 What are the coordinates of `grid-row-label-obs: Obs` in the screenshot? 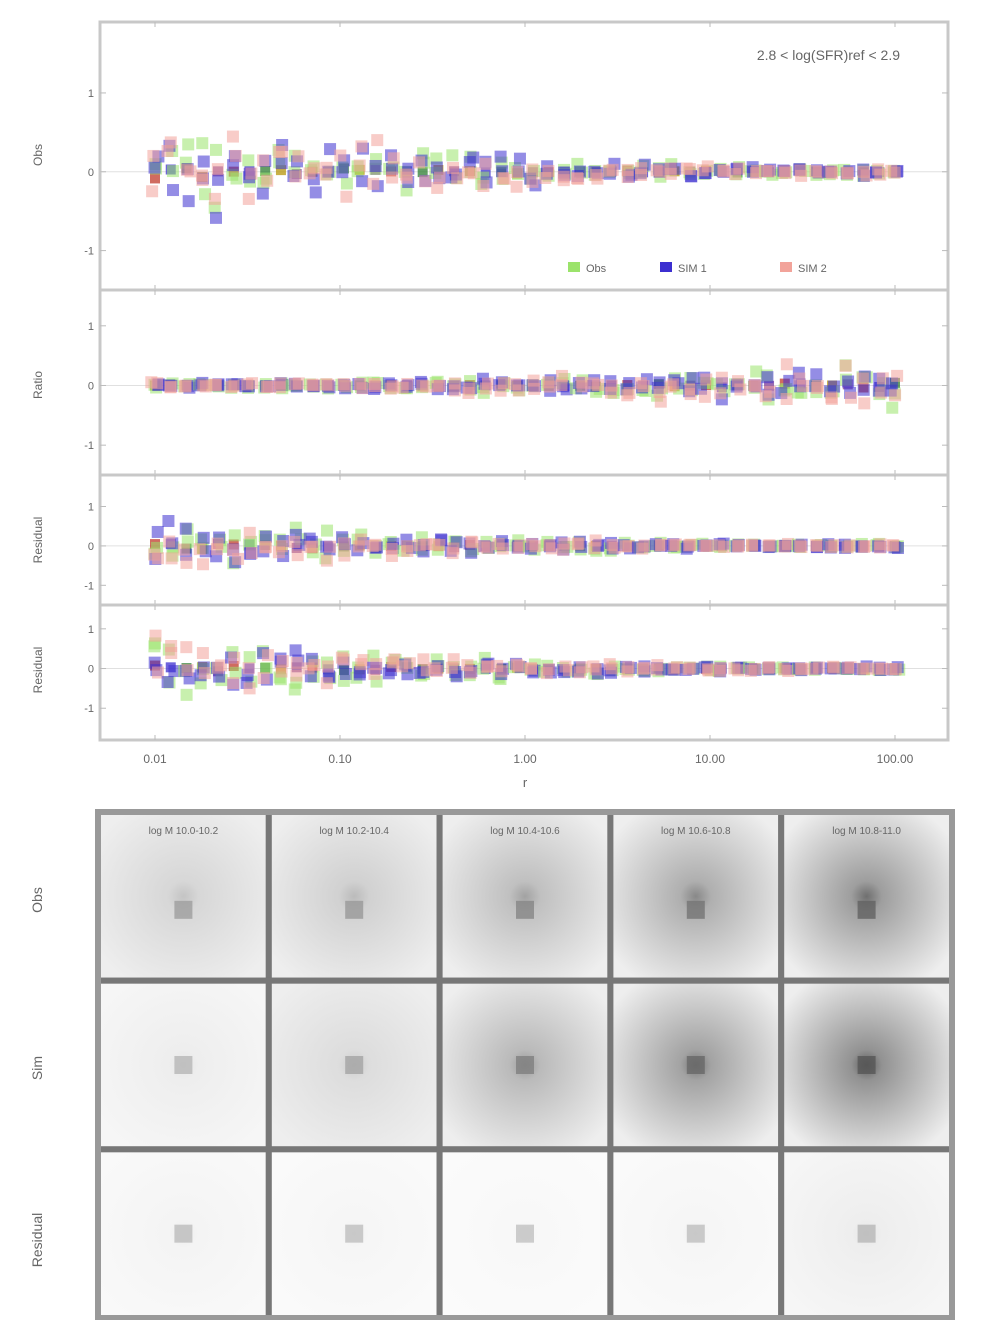 It's located at (37, 900).